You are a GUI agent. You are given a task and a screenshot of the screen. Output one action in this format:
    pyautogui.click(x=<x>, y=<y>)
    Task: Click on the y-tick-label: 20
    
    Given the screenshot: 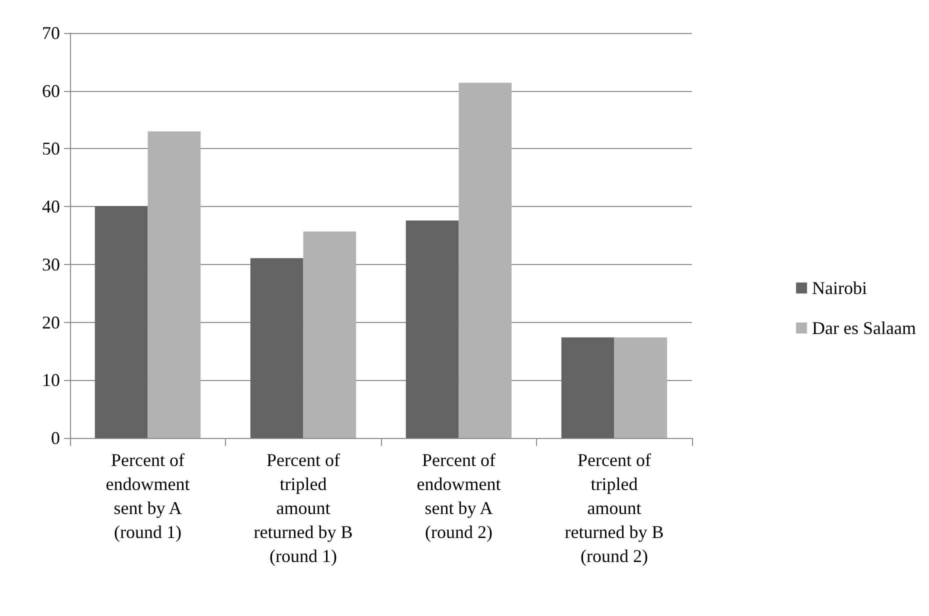 What is the action you would take?
    pyautogui.click(x=51, y=322)
    